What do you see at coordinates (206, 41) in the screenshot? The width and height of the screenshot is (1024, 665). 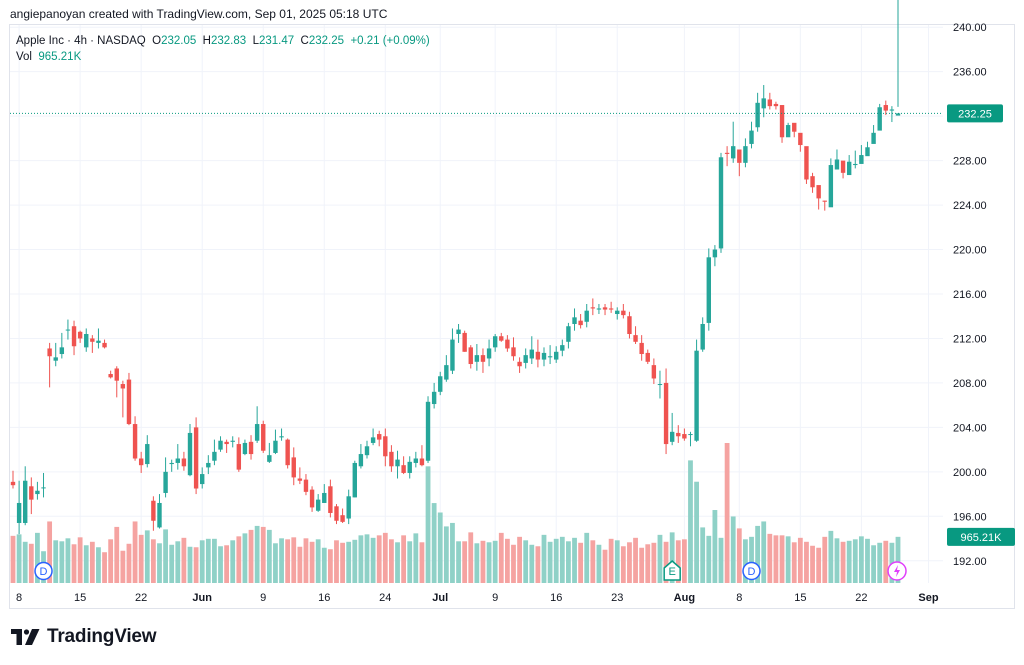 I see `legend-high-label: H` at bounding box center [206, 41].